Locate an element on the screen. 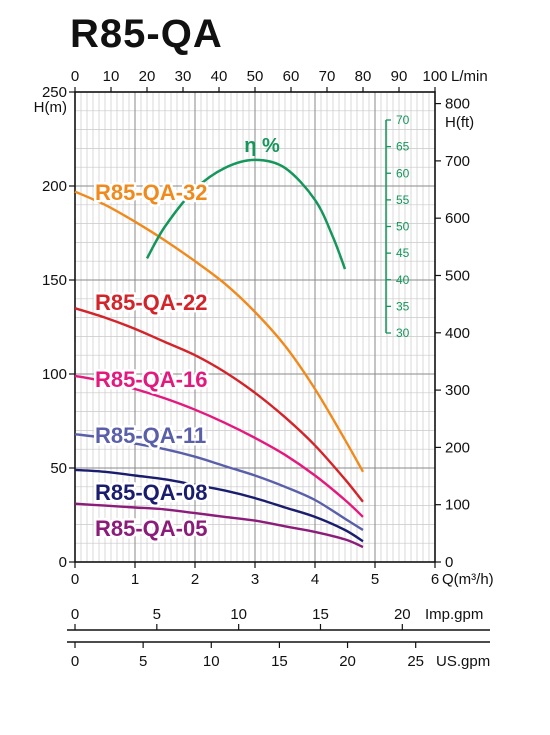 Image resolution: width=550 pixels, height=735 pixels. curve-label-halo: R85-QA-16 is located at coordinates (151, 379).